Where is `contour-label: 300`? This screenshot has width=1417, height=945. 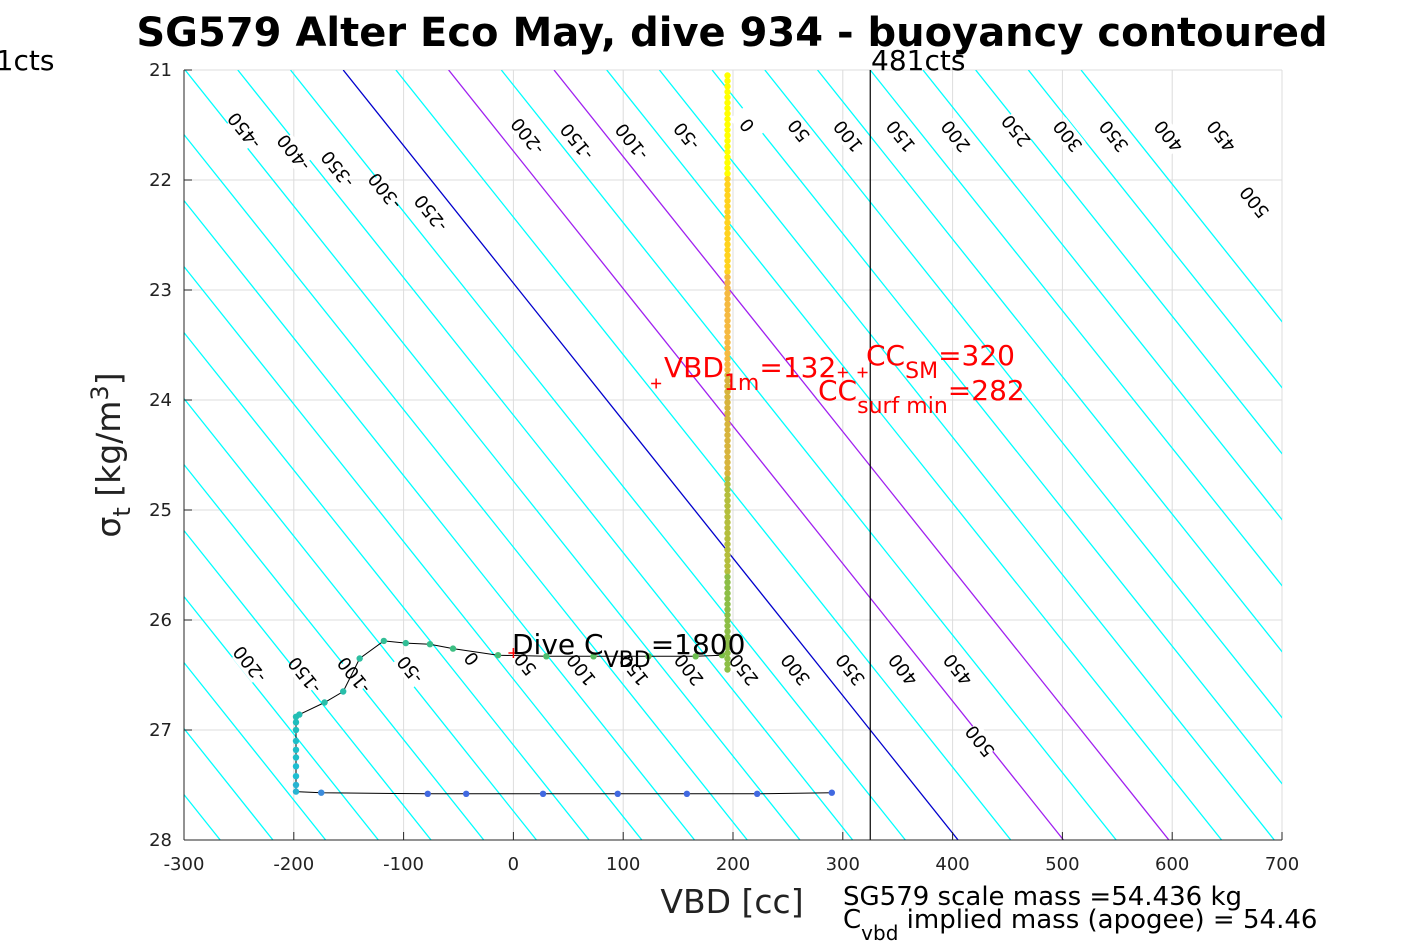
contour-label: 300 is located at coordinates (796, 669).